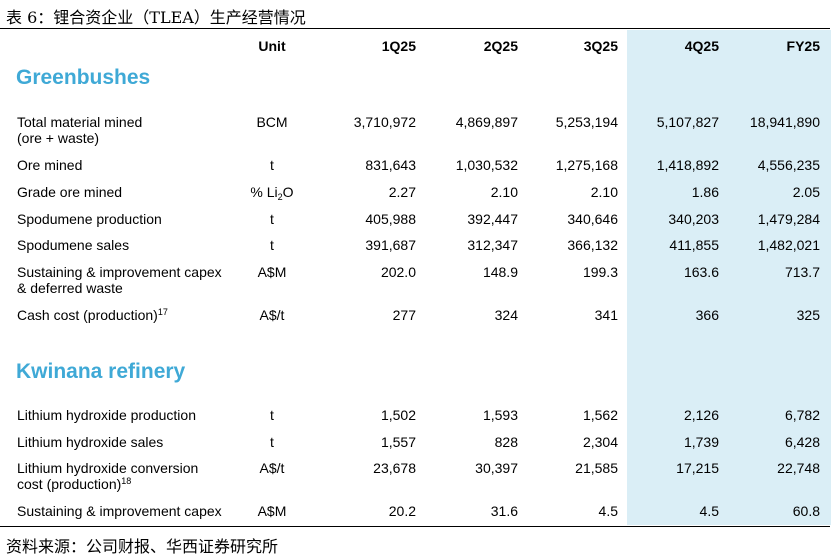 The image size is (840, 558). I want to click on table-cell: 828, so click(506, 442).